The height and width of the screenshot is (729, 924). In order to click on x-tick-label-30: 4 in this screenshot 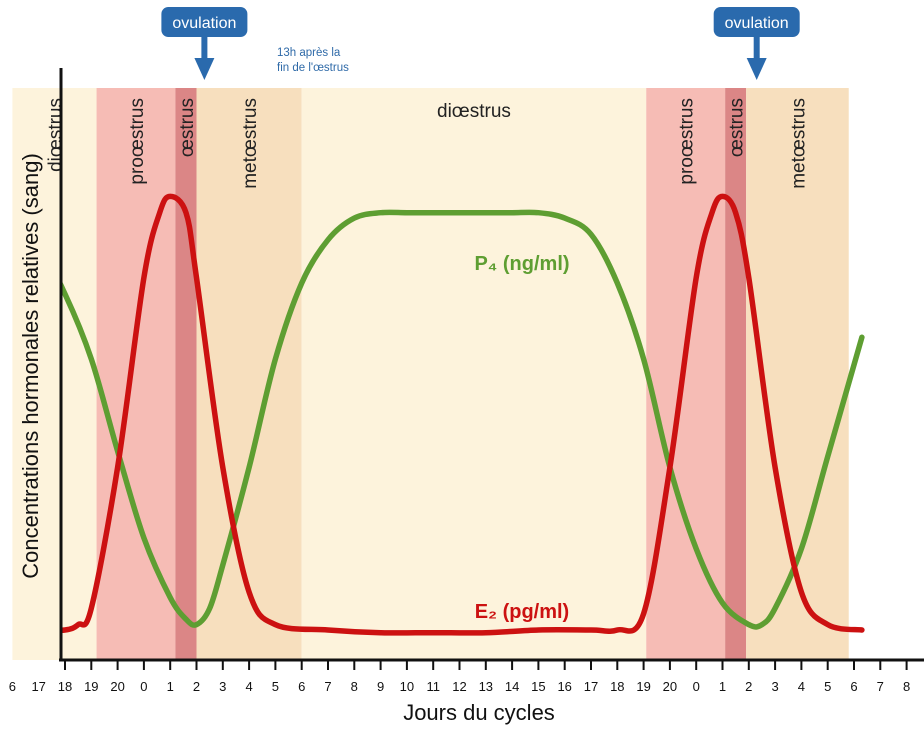, I will do `click(801, 686)`.